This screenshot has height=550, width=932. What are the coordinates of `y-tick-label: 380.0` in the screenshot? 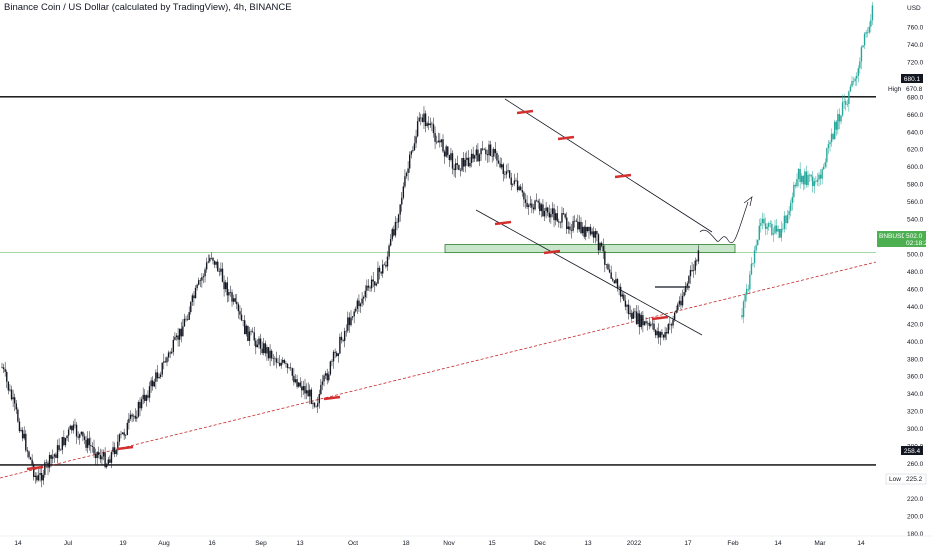 It's located at (915, 359).